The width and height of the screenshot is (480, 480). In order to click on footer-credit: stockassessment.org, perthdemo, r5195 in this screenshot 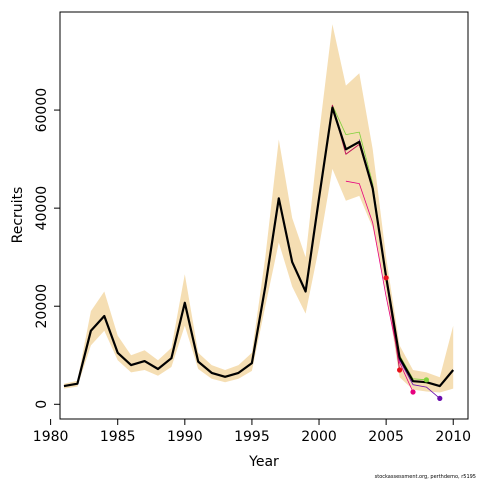, I will do `click(425, 477)`.